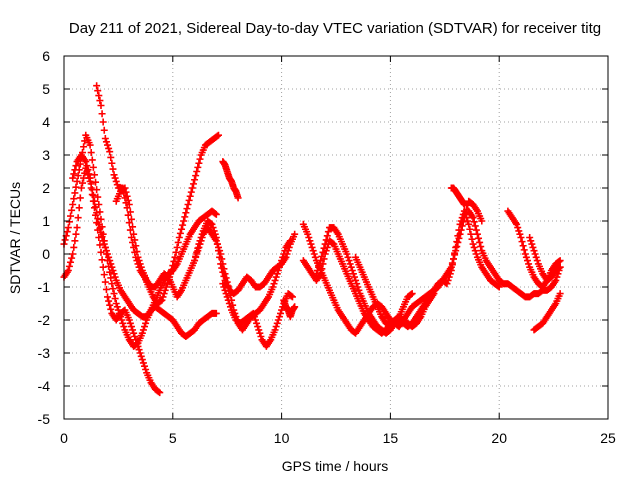 The width and height of the screenshot is (640, 480). What do you see at coordinates (608, 438) in the screenshot?
I see `x-tick-label: 25` at bounding box center [608, 438].